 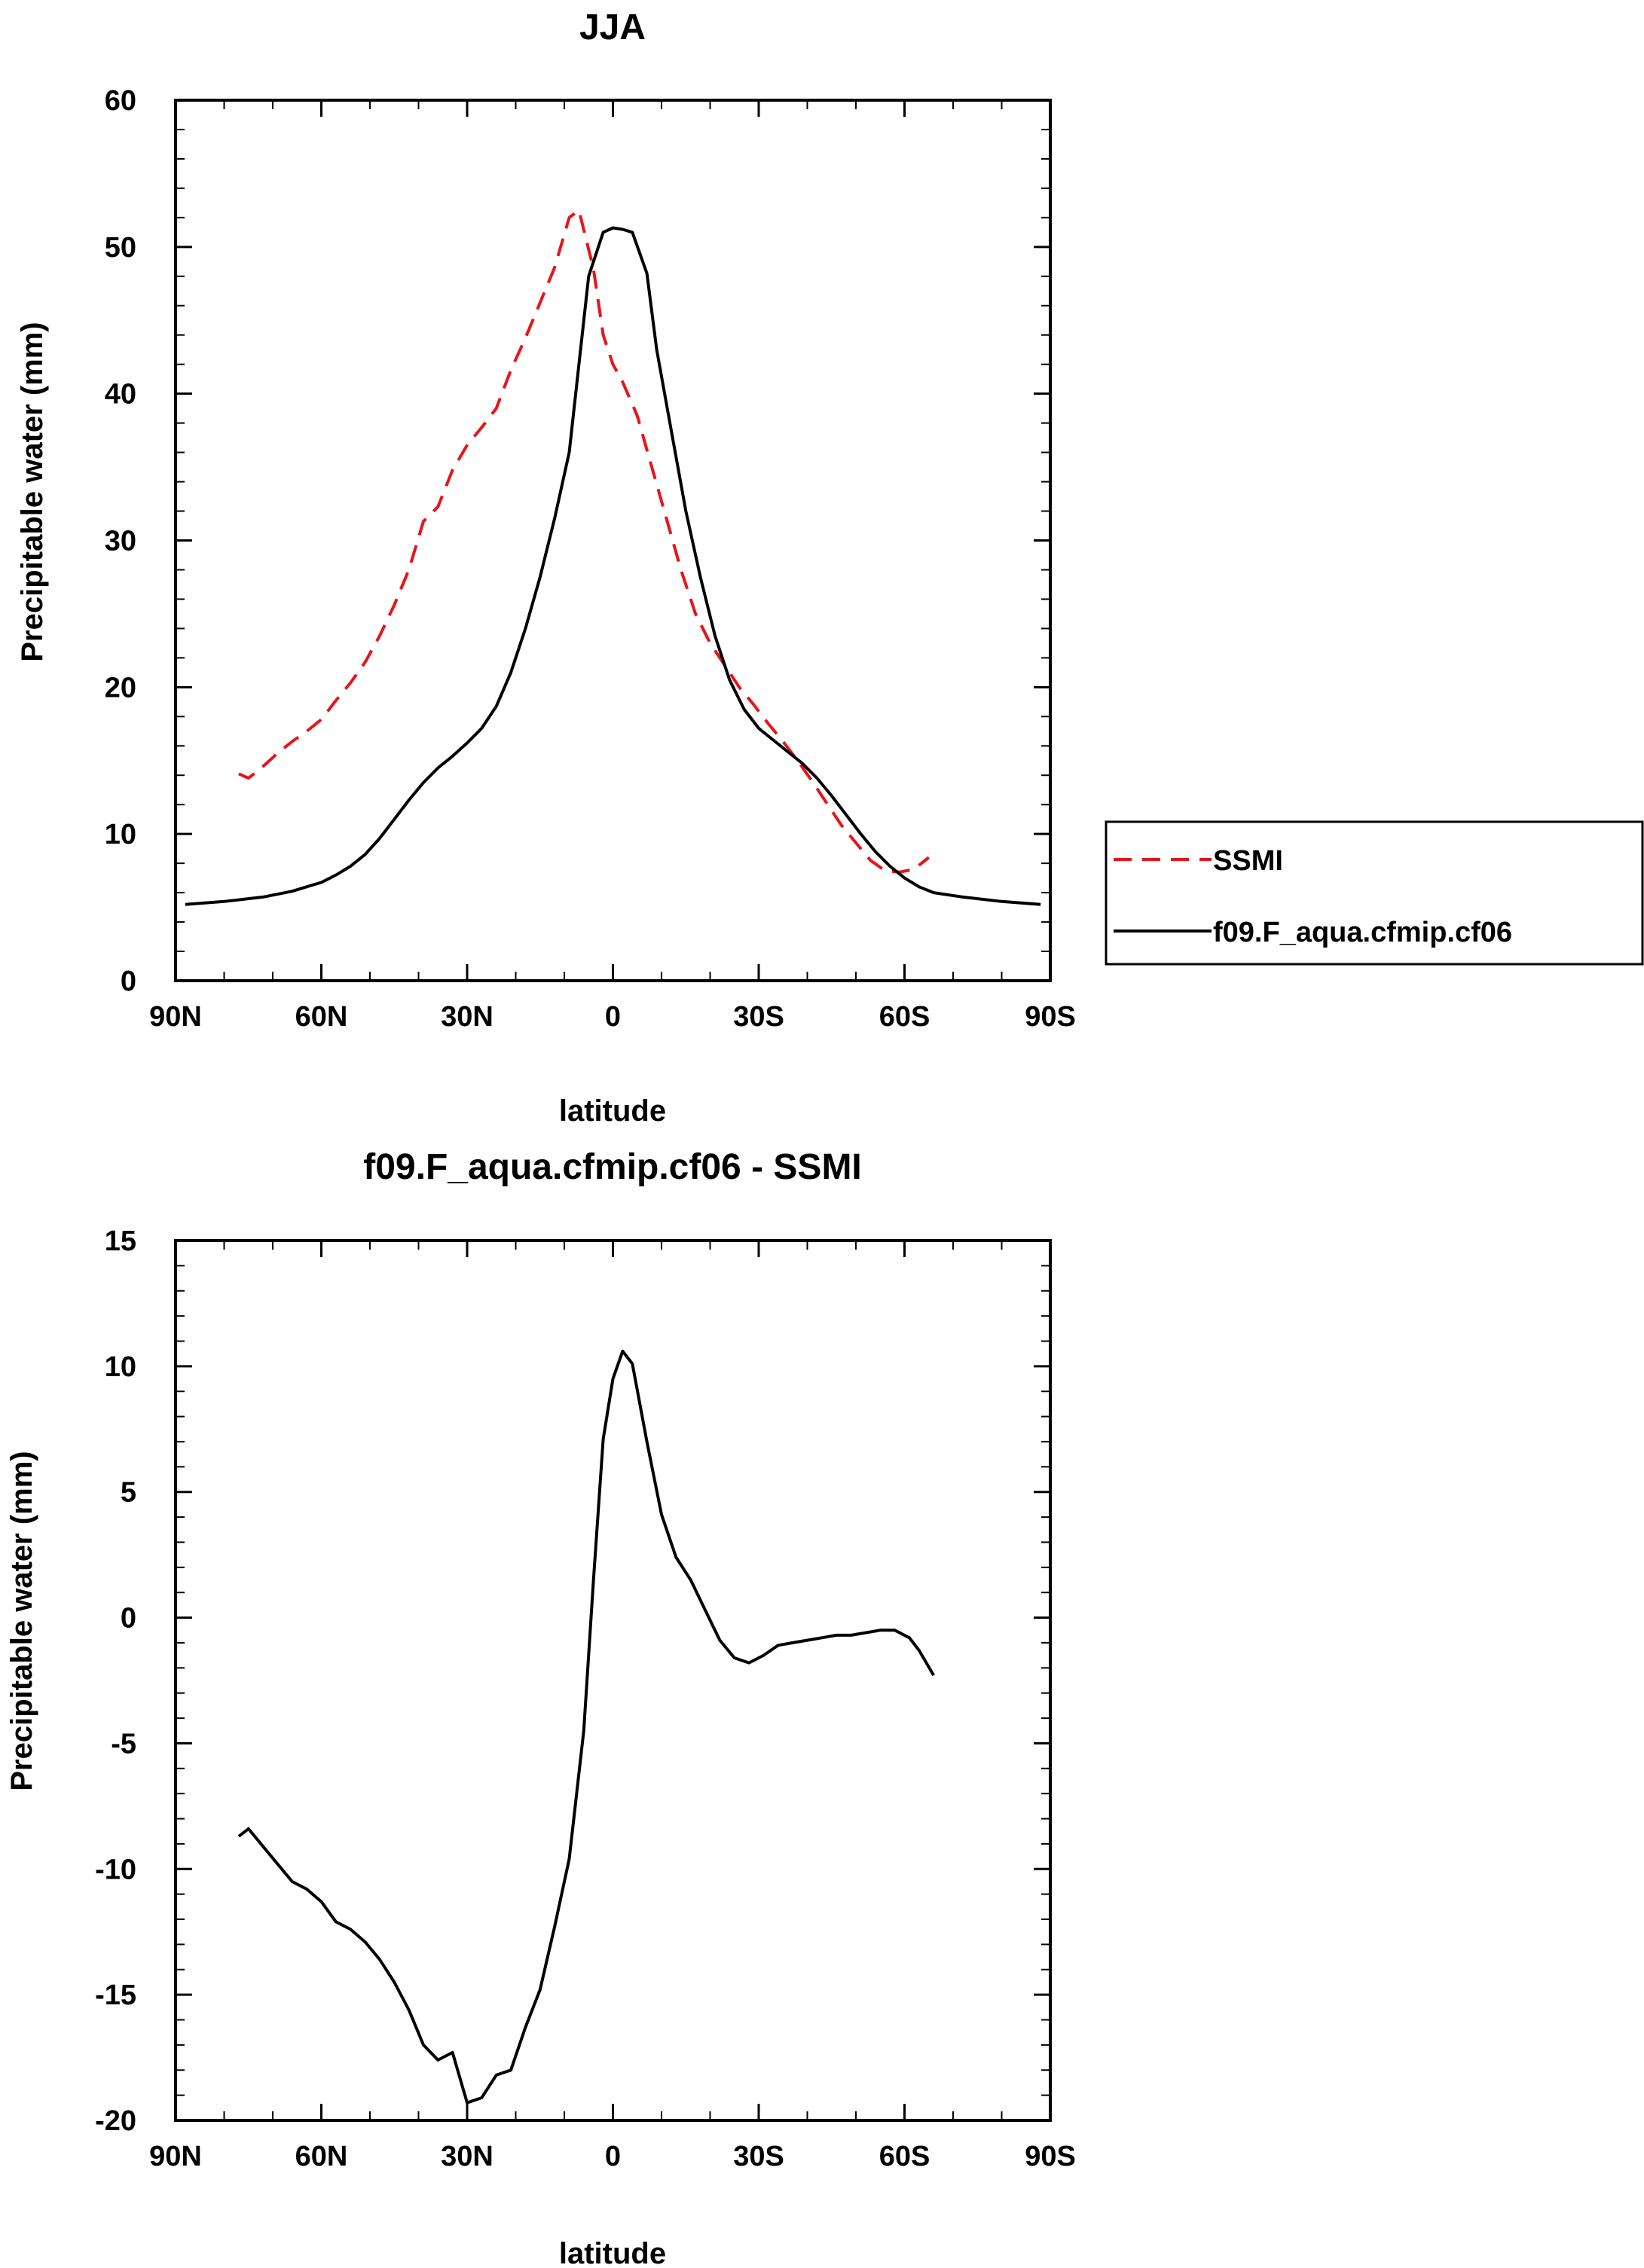 I want to click on y-tick-label: 30, so click(x=121, y=542).